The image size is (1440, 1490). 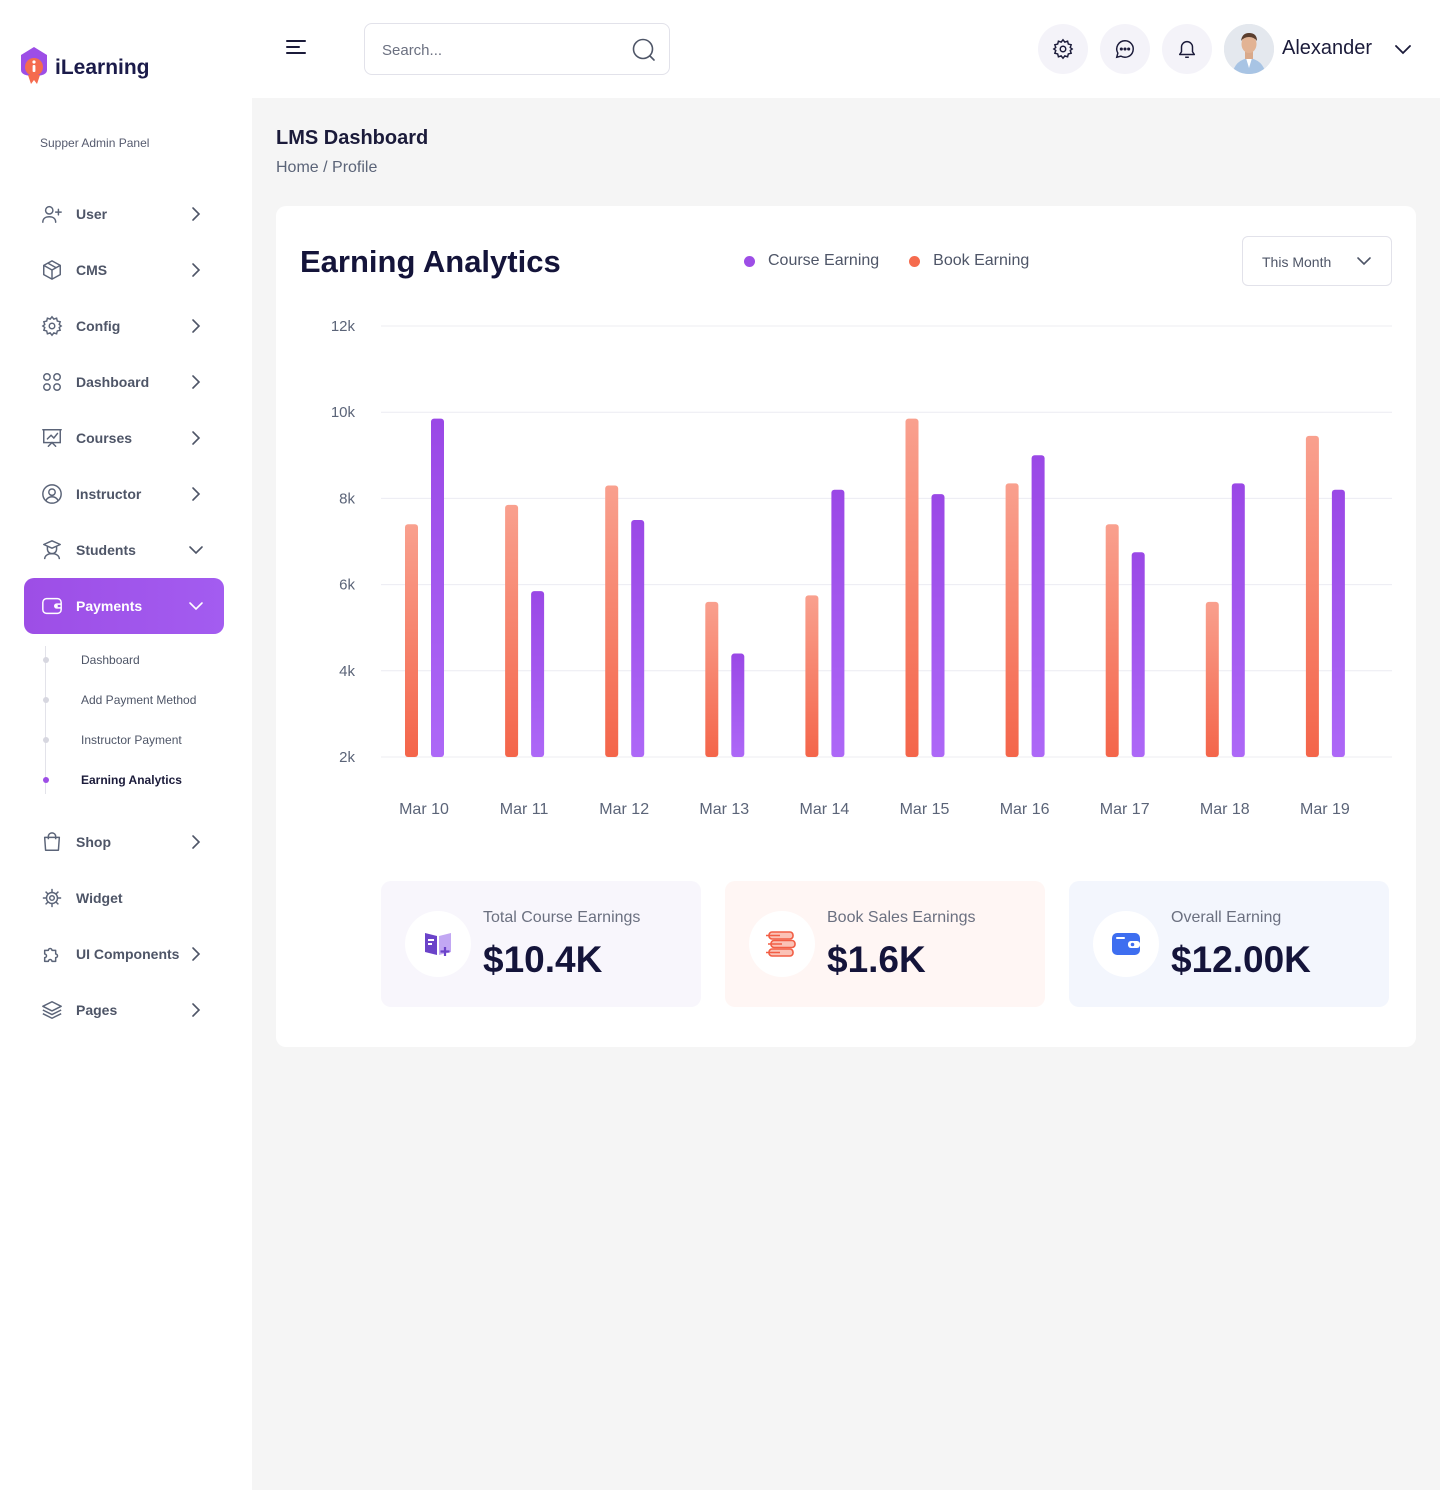 What do you see at coordinates (124, 270) in the screenshot?
I see `sidebar-item-cms: CMS` at bounding box center [124, 270].